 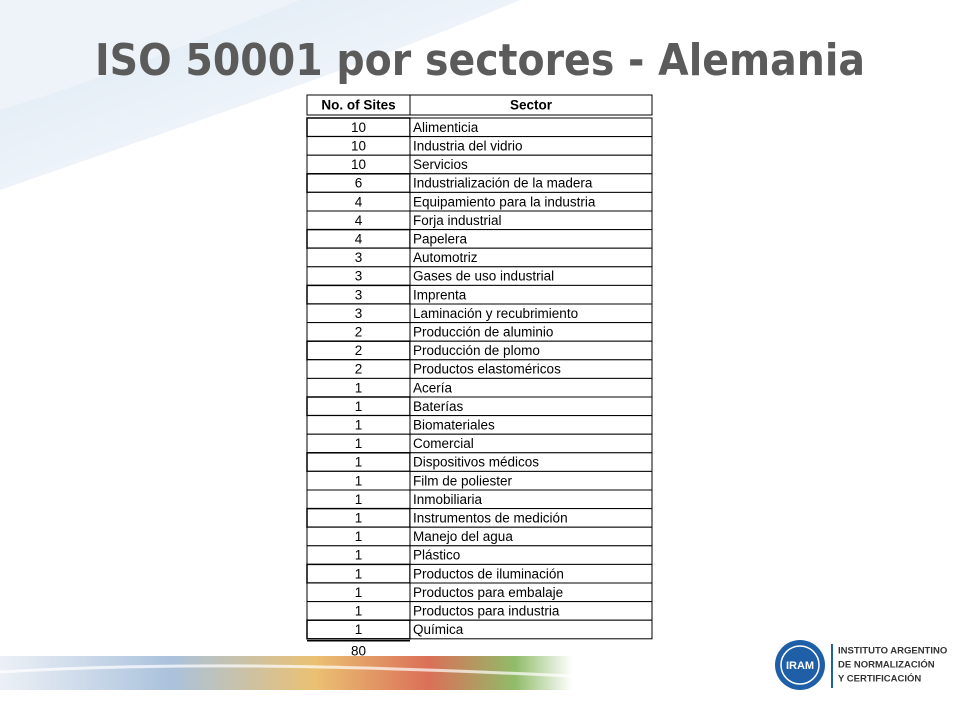 I want to click on logo-ring, so click(x=800, y=665).